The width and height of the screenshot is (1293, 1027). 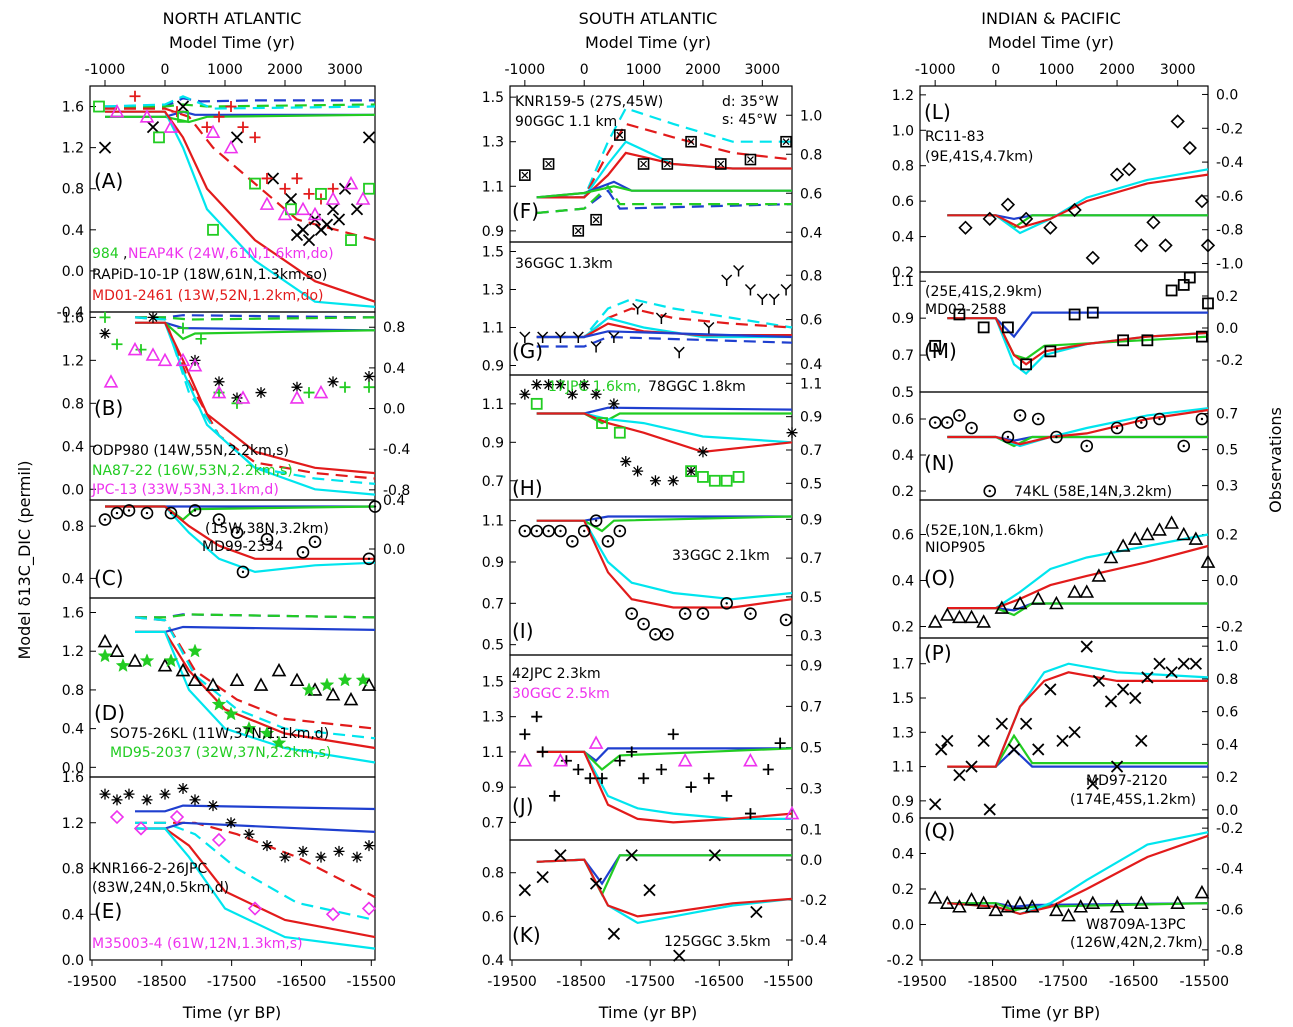 I want to click on right-tick-label: 0.3, so click(x=1227, y=487).